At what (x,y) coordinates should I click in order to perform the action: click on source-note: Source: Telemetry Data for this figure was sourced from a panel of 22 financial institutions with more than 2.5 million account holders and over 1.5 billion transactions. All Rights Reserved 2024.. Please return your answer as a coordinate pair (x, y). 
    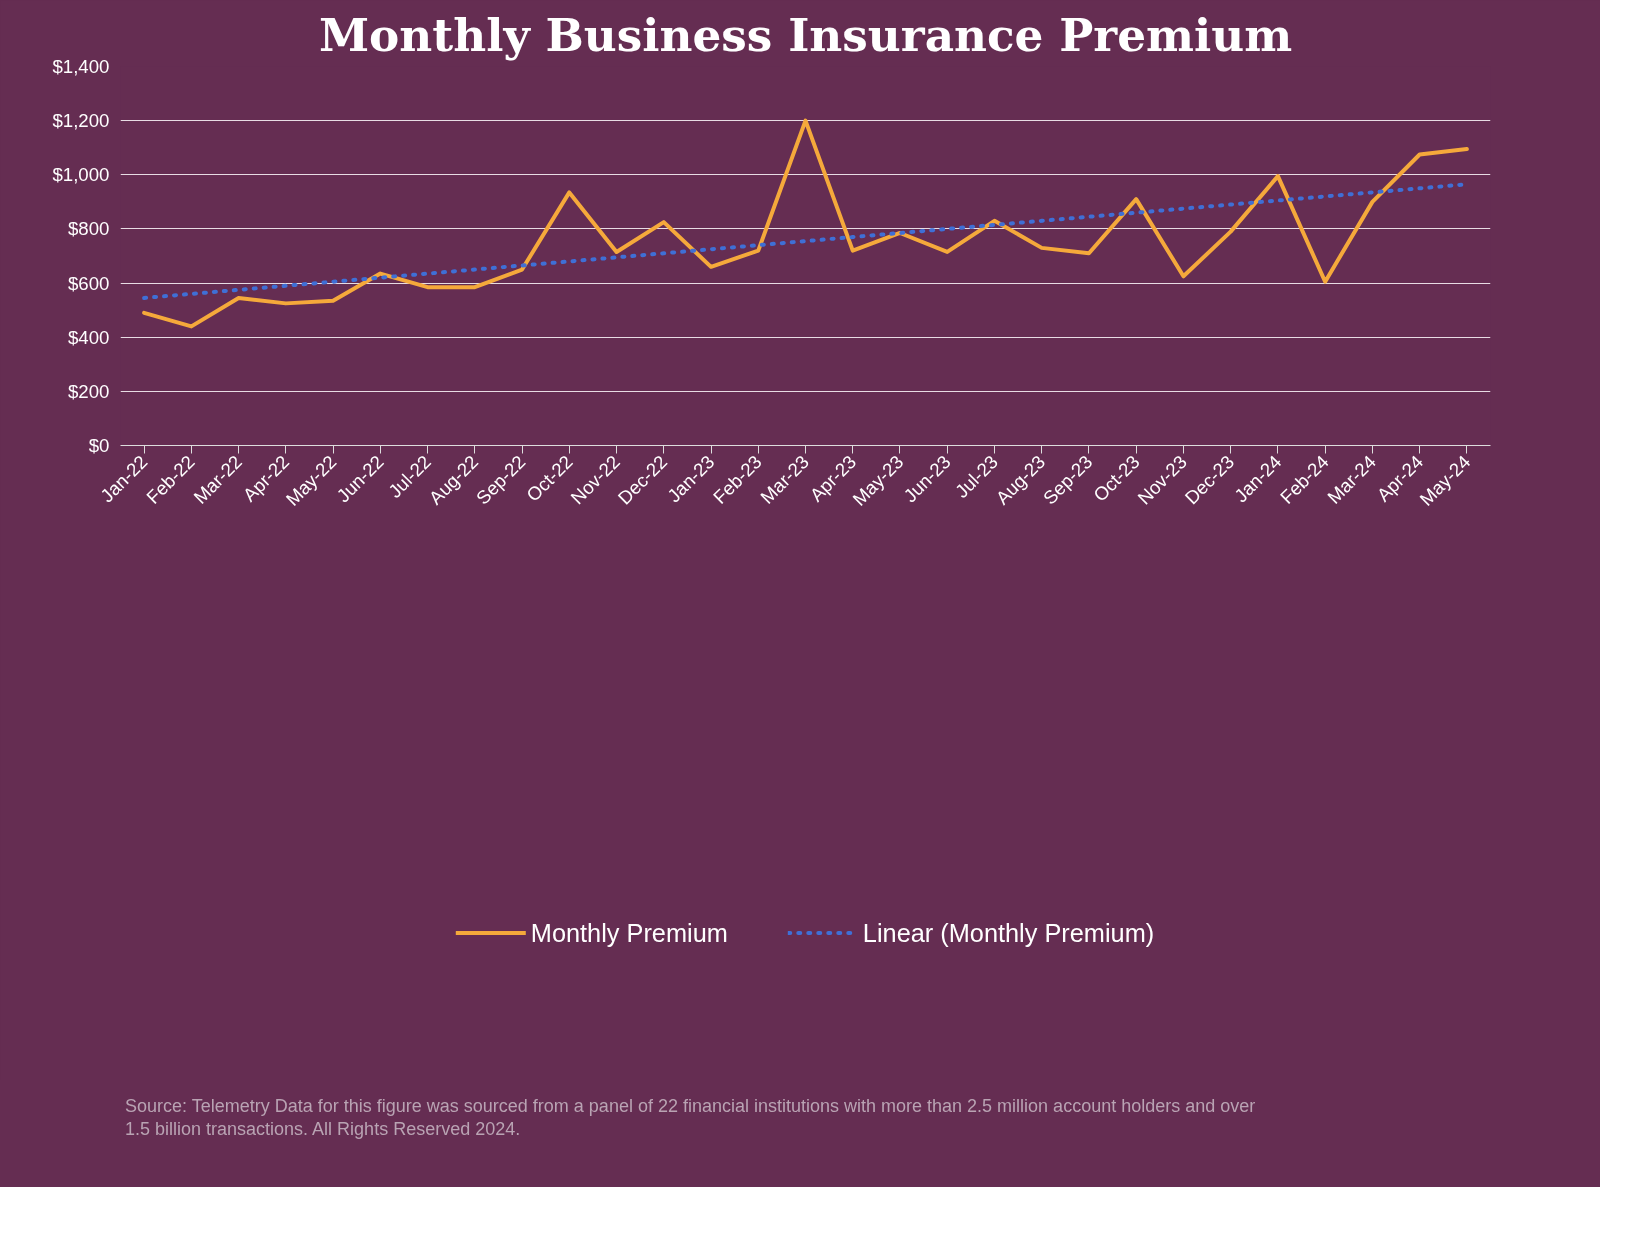
    Looking at the image, I should click on (691, 1118).